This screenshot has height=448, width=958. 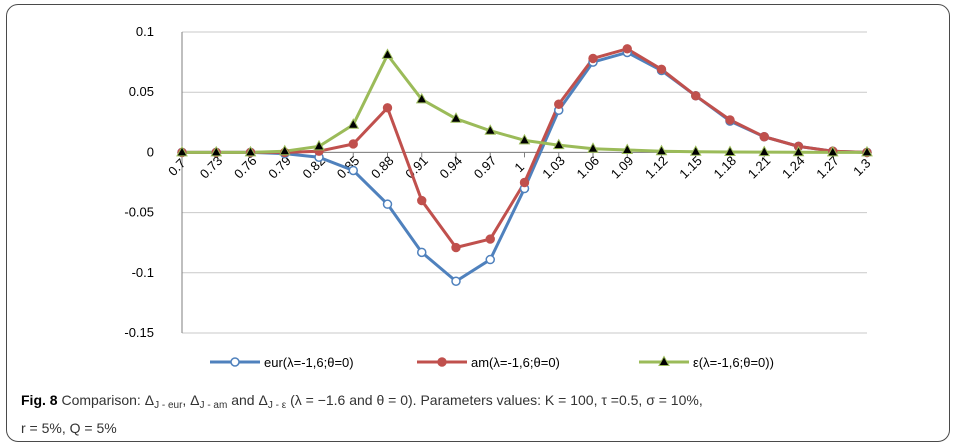 I want to click on x-tick-label: 0.88, so click(x=382, y=167).